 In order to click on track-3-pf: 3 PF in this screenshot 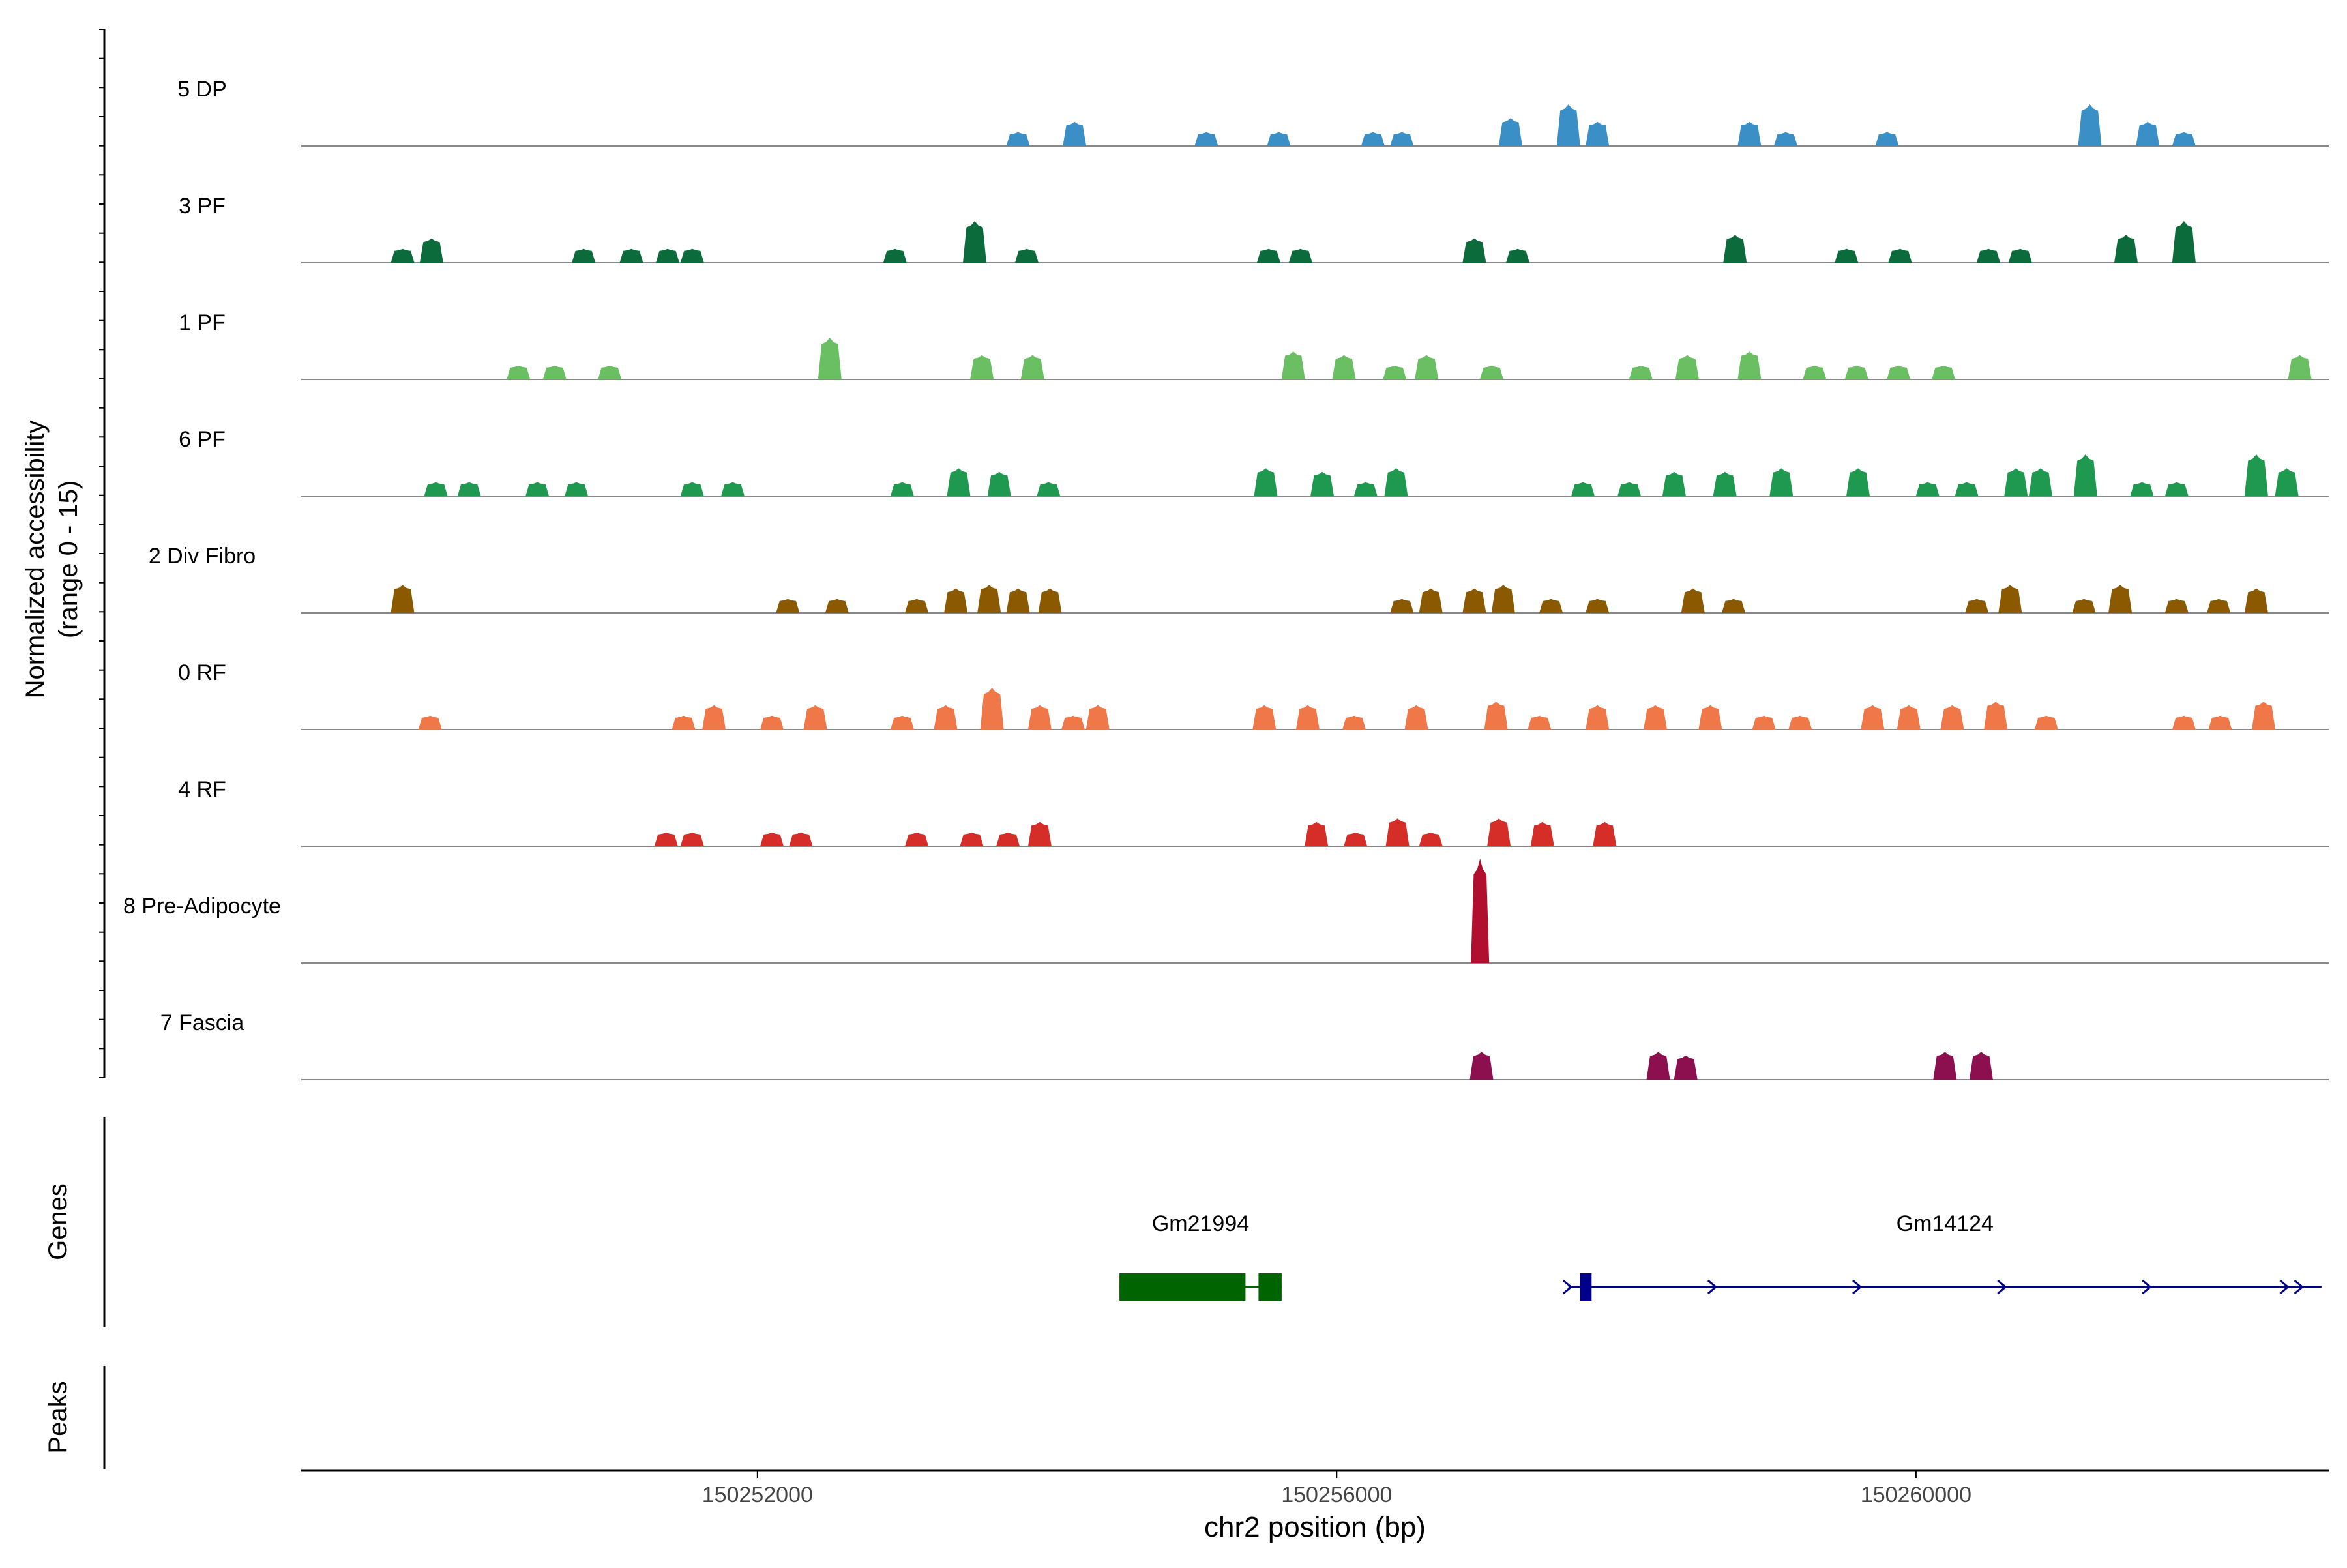, I will do `click(1254, 228)`.